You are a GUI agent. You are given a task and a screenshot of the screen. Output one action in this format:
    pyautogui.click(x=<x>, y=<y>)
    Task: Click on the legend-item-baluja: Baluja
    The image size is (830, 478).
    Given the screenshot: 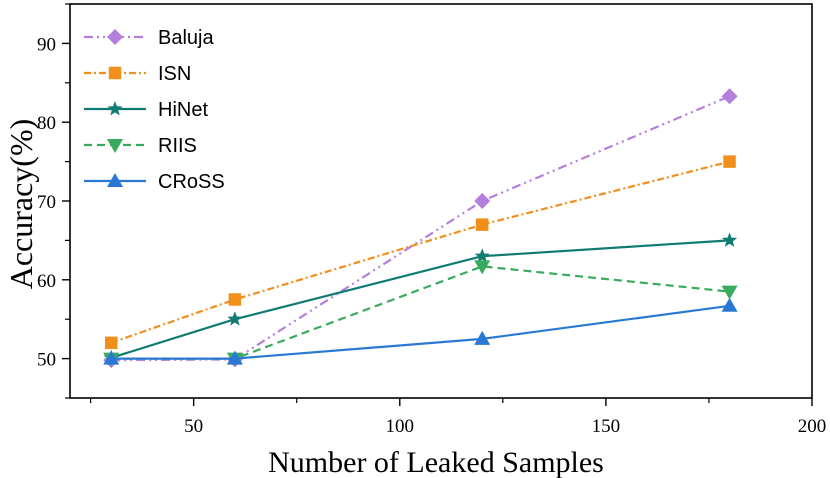 What is the action you would take?
    pyautogui.click(x=149, y=38)
    